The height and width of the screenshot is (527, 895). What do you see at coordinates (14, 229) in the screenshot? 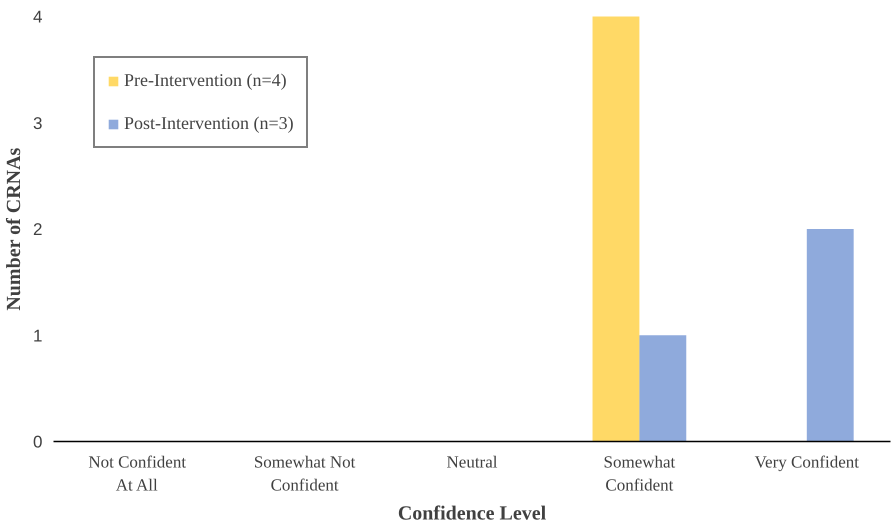
I see `y-axis-title: Number of CRNAs` at bounding box center [14, 229].